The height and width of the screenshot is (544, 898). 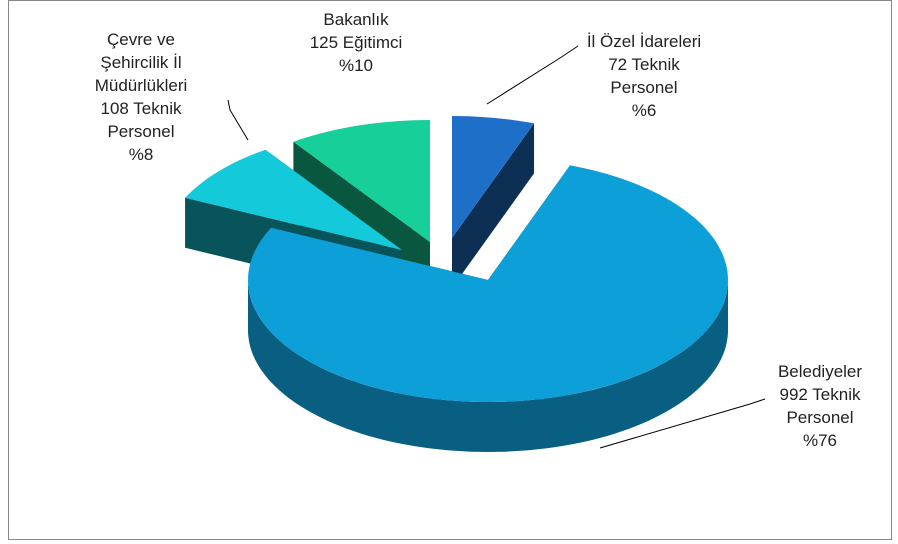 I want to click on slice-wall, so click(x=493, y=205).